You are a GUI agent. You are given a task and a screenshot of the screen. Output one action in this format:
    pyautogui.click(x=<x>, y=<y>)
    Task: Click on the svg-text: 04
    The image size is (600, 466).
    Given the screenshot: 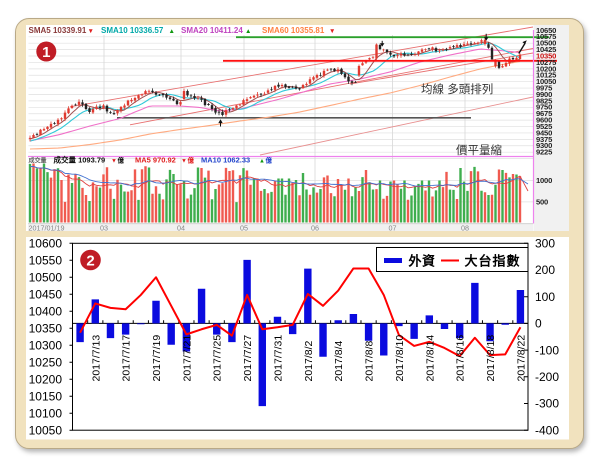 What is the action you would take?
    pyautogui.click(x=181, y=228)
    